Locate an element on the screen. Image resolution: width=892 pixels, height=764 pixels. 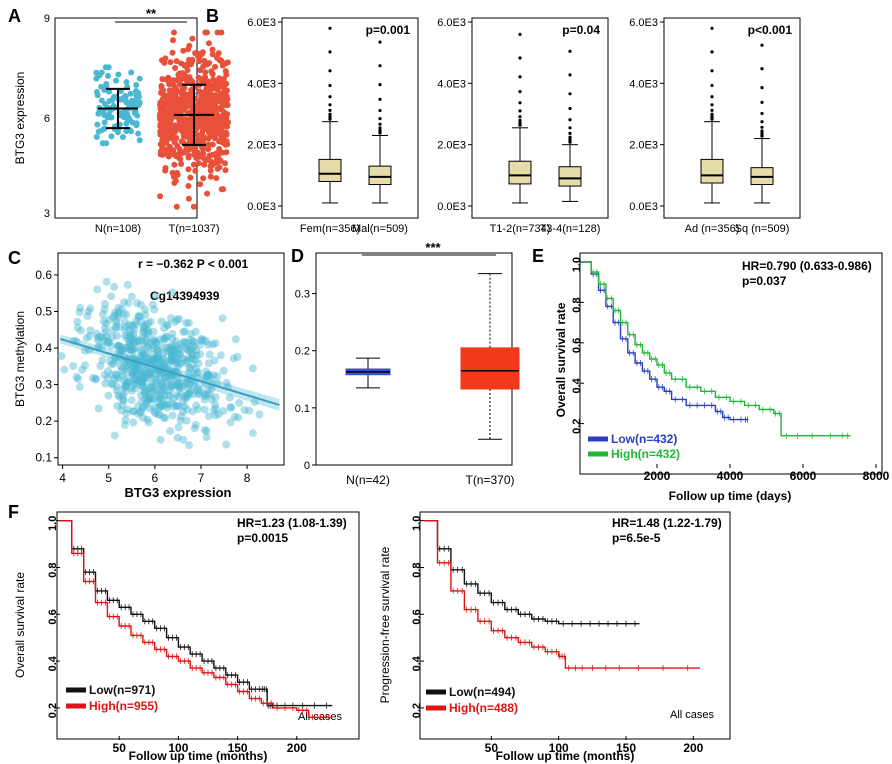
panel-b-frame is located at coordinates (540, 118).